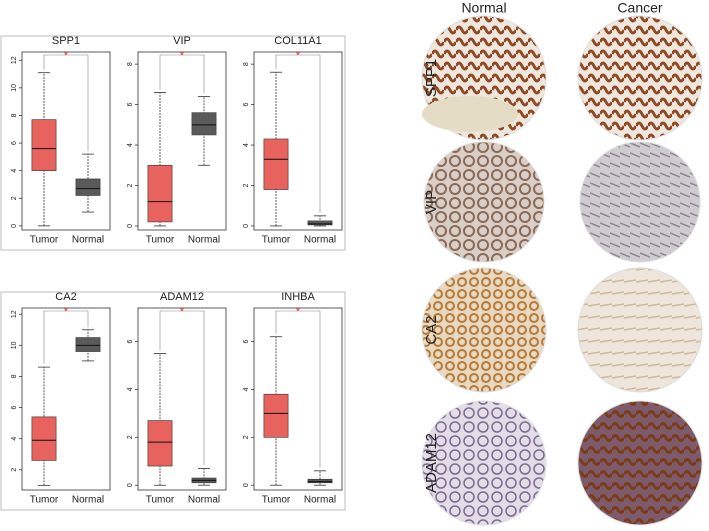  Describe the element at coordinates (182, 41) in the screenshot. I see `chart-title: VIP` at that location.